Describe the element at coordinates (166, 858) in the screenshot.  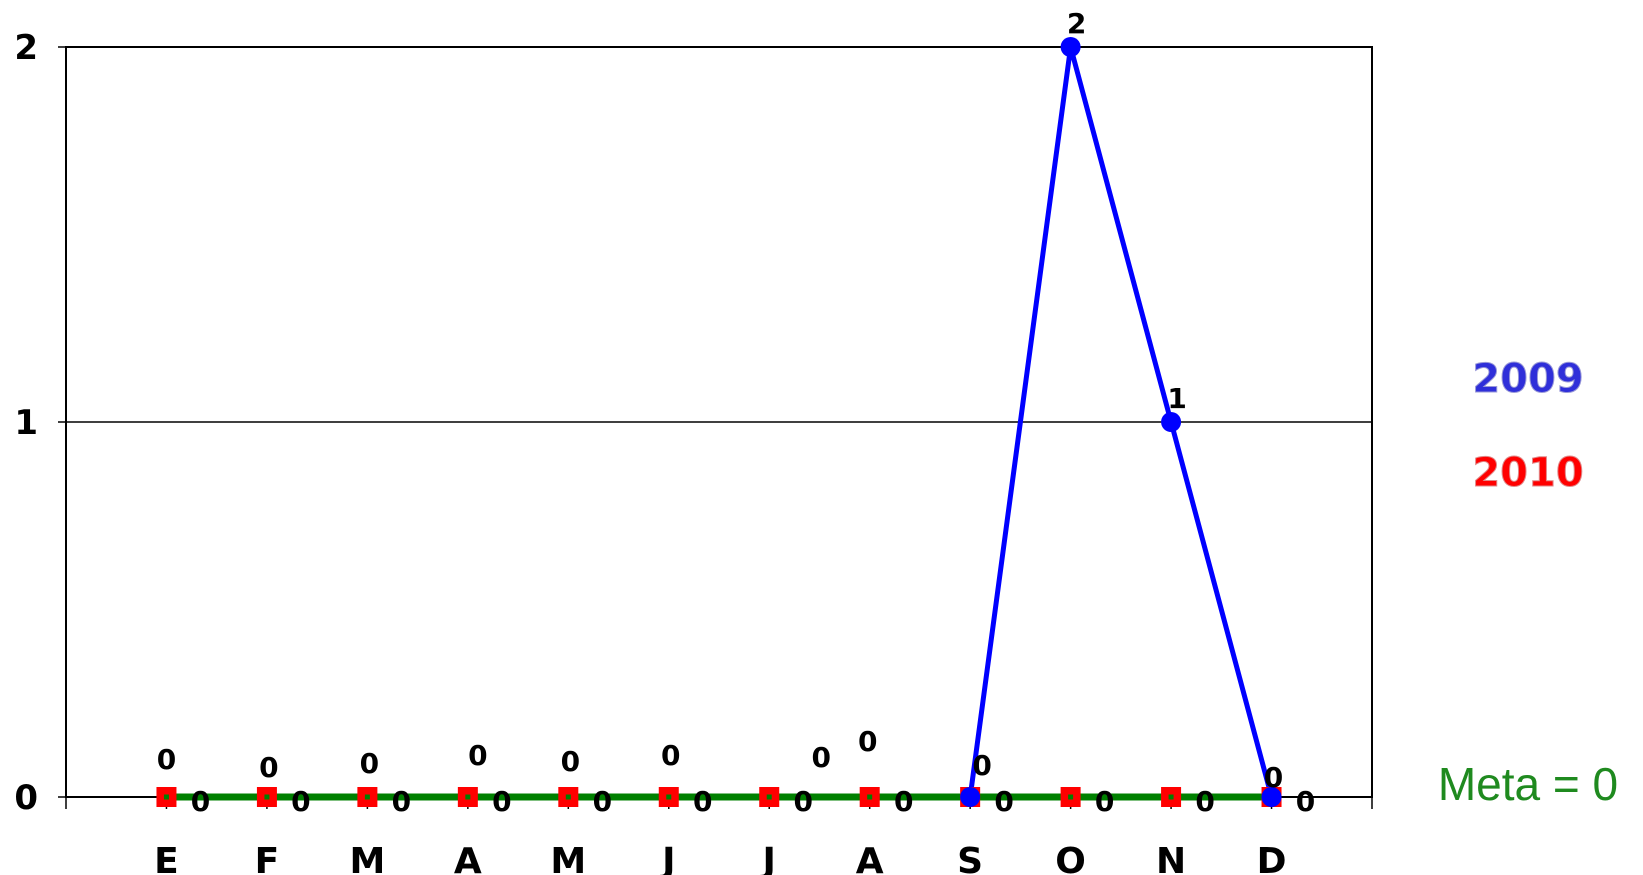
I see `x-tick-label-0: E` at that location.